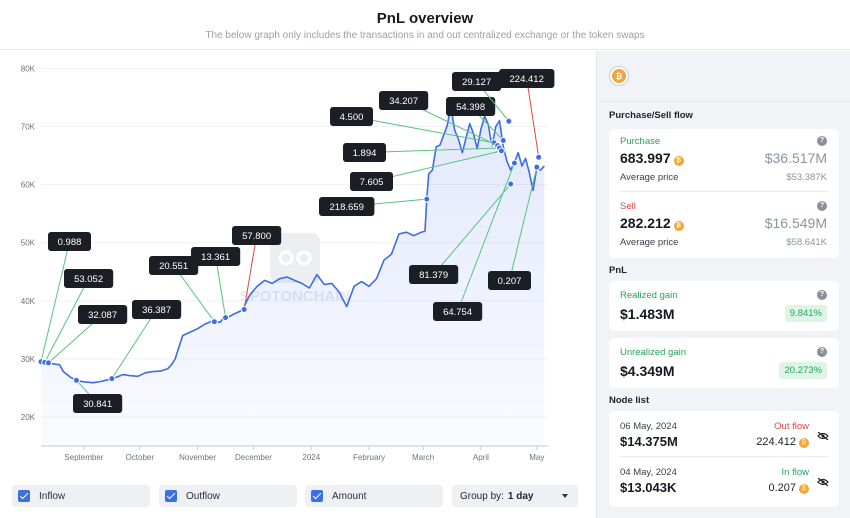 This screenshot has width=850, height=518. What do you see at coordinates (649, 295) in the screenshot?
I see `realized-label: Realized gain` at bounding box center [649, 295].